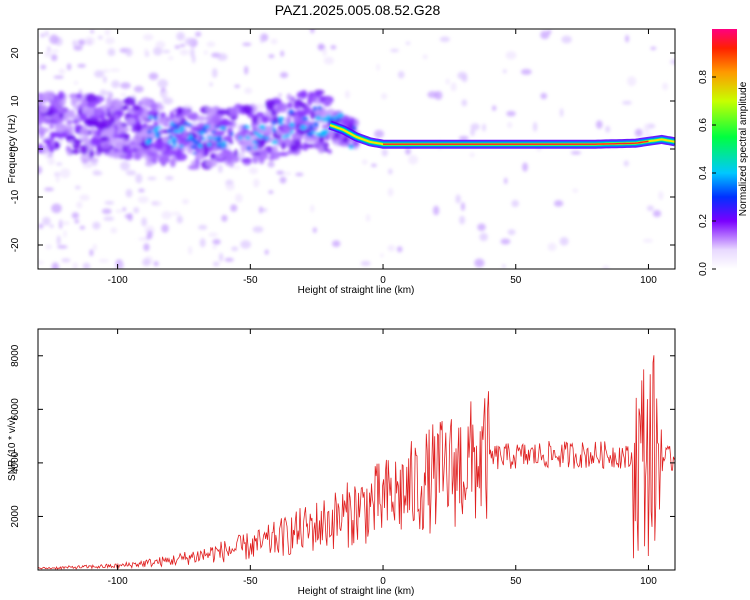  What do you see at coordinates (15, 196) in the screenshot?
I see `y-tick-label: -10` at bounding box center [15, 196].